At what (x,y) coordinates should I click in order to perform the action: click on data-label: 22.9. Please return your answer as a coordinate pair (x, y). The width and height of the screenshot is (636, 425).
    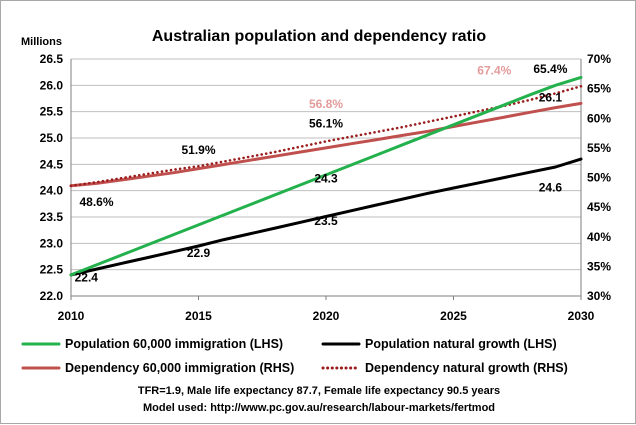
    Looking at the image, I should click on (199, 253).